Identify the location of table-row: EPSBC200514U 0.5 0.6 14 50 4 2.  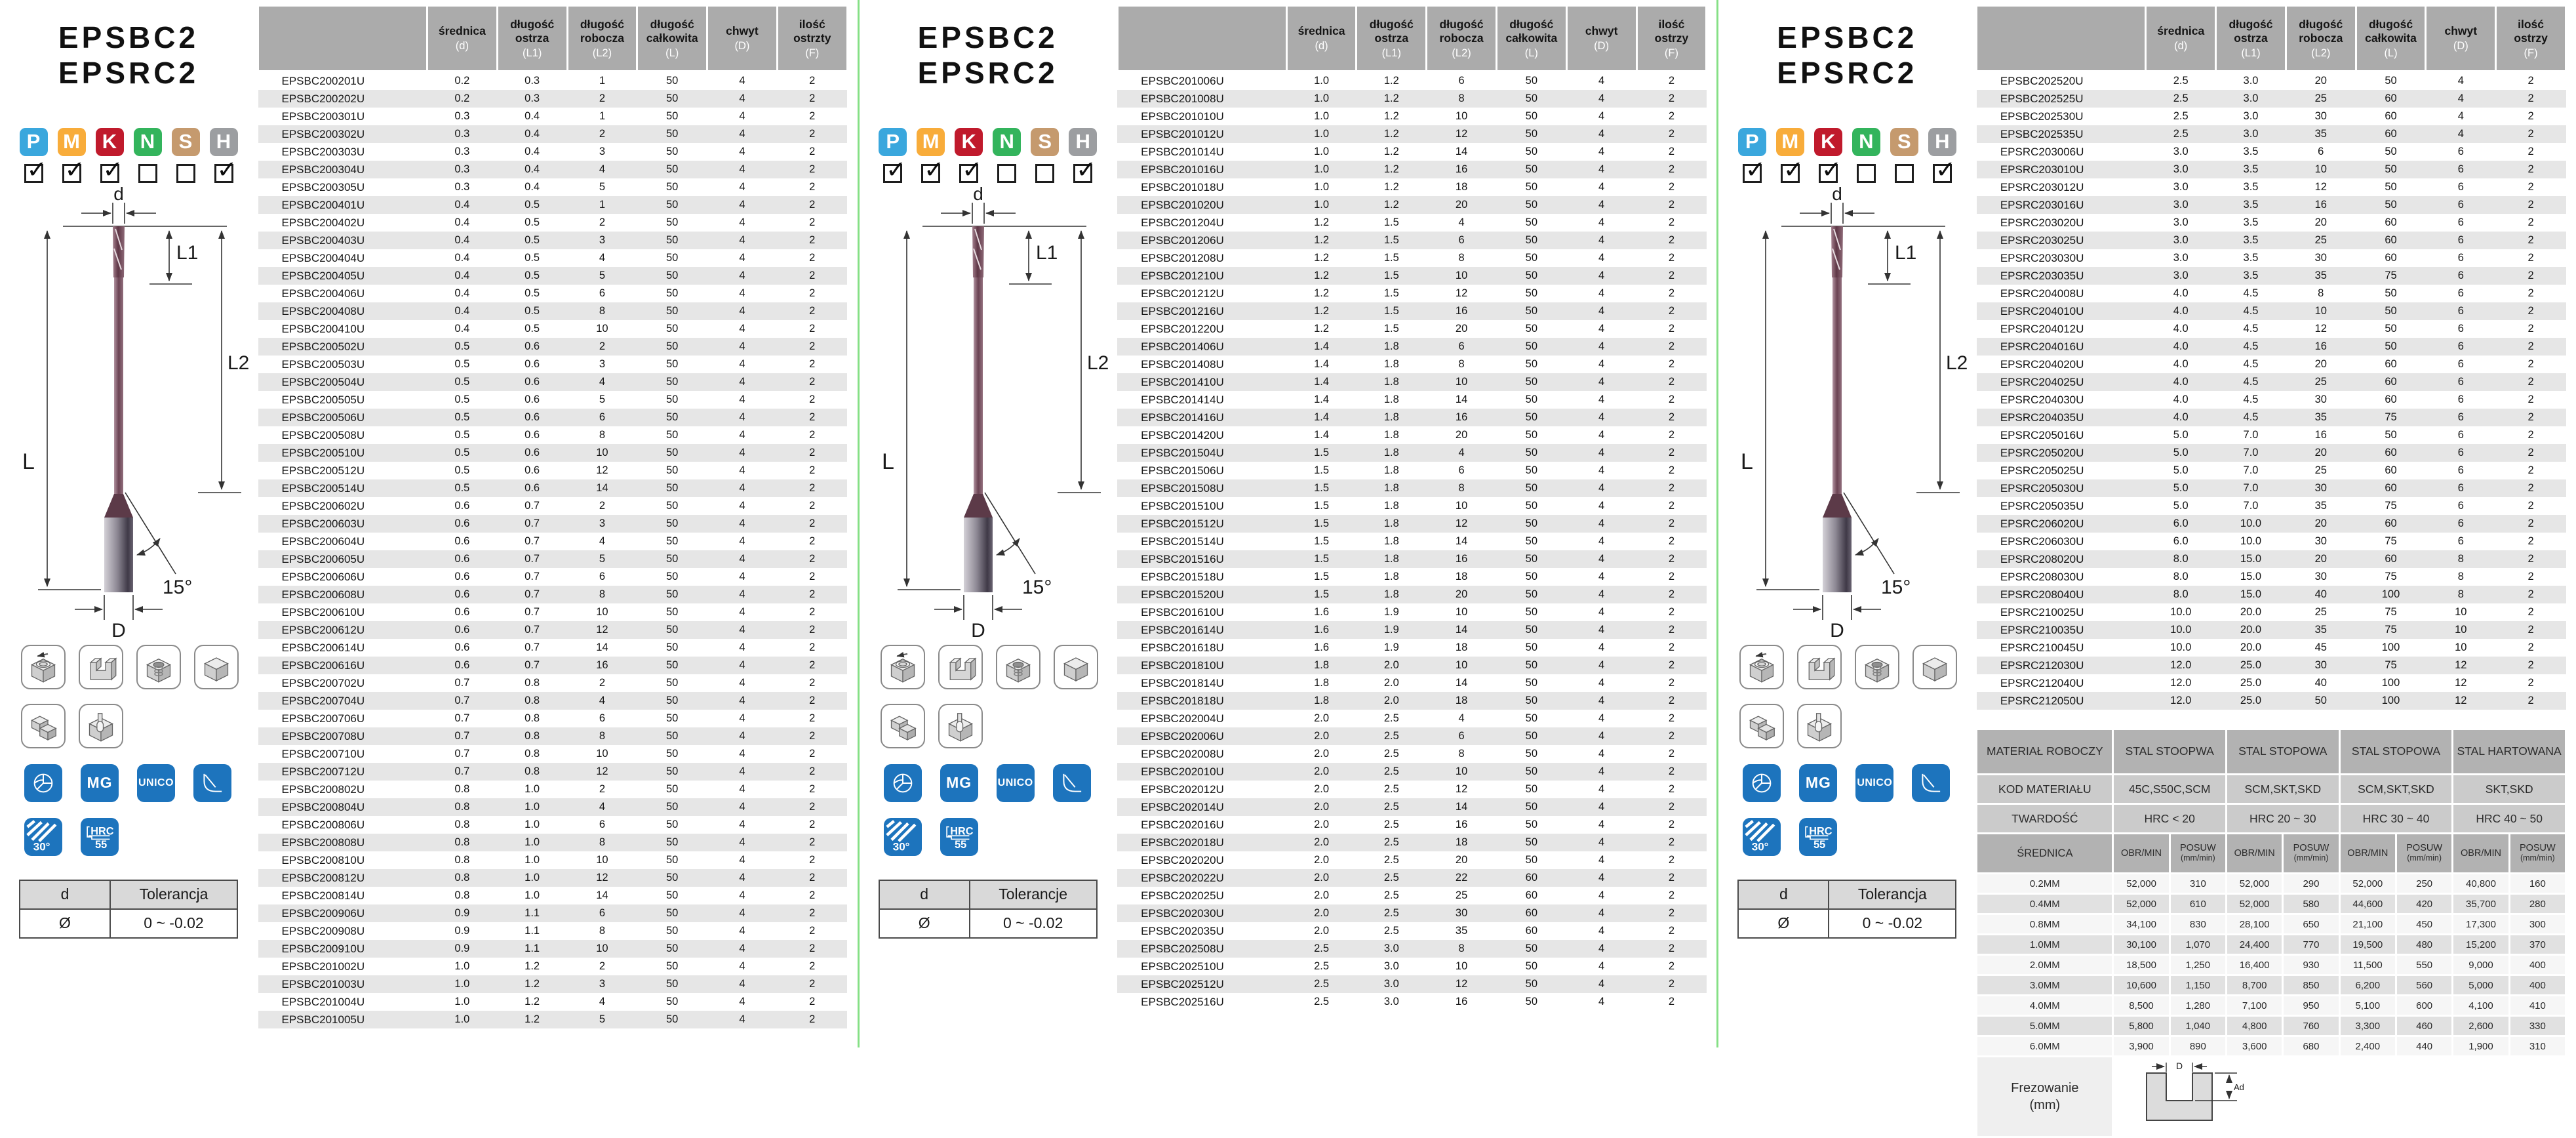
(553, 488).